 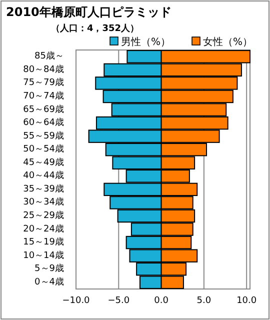 I want to click on y-tick-label: 50～54歳, so click(x=43, y=149).